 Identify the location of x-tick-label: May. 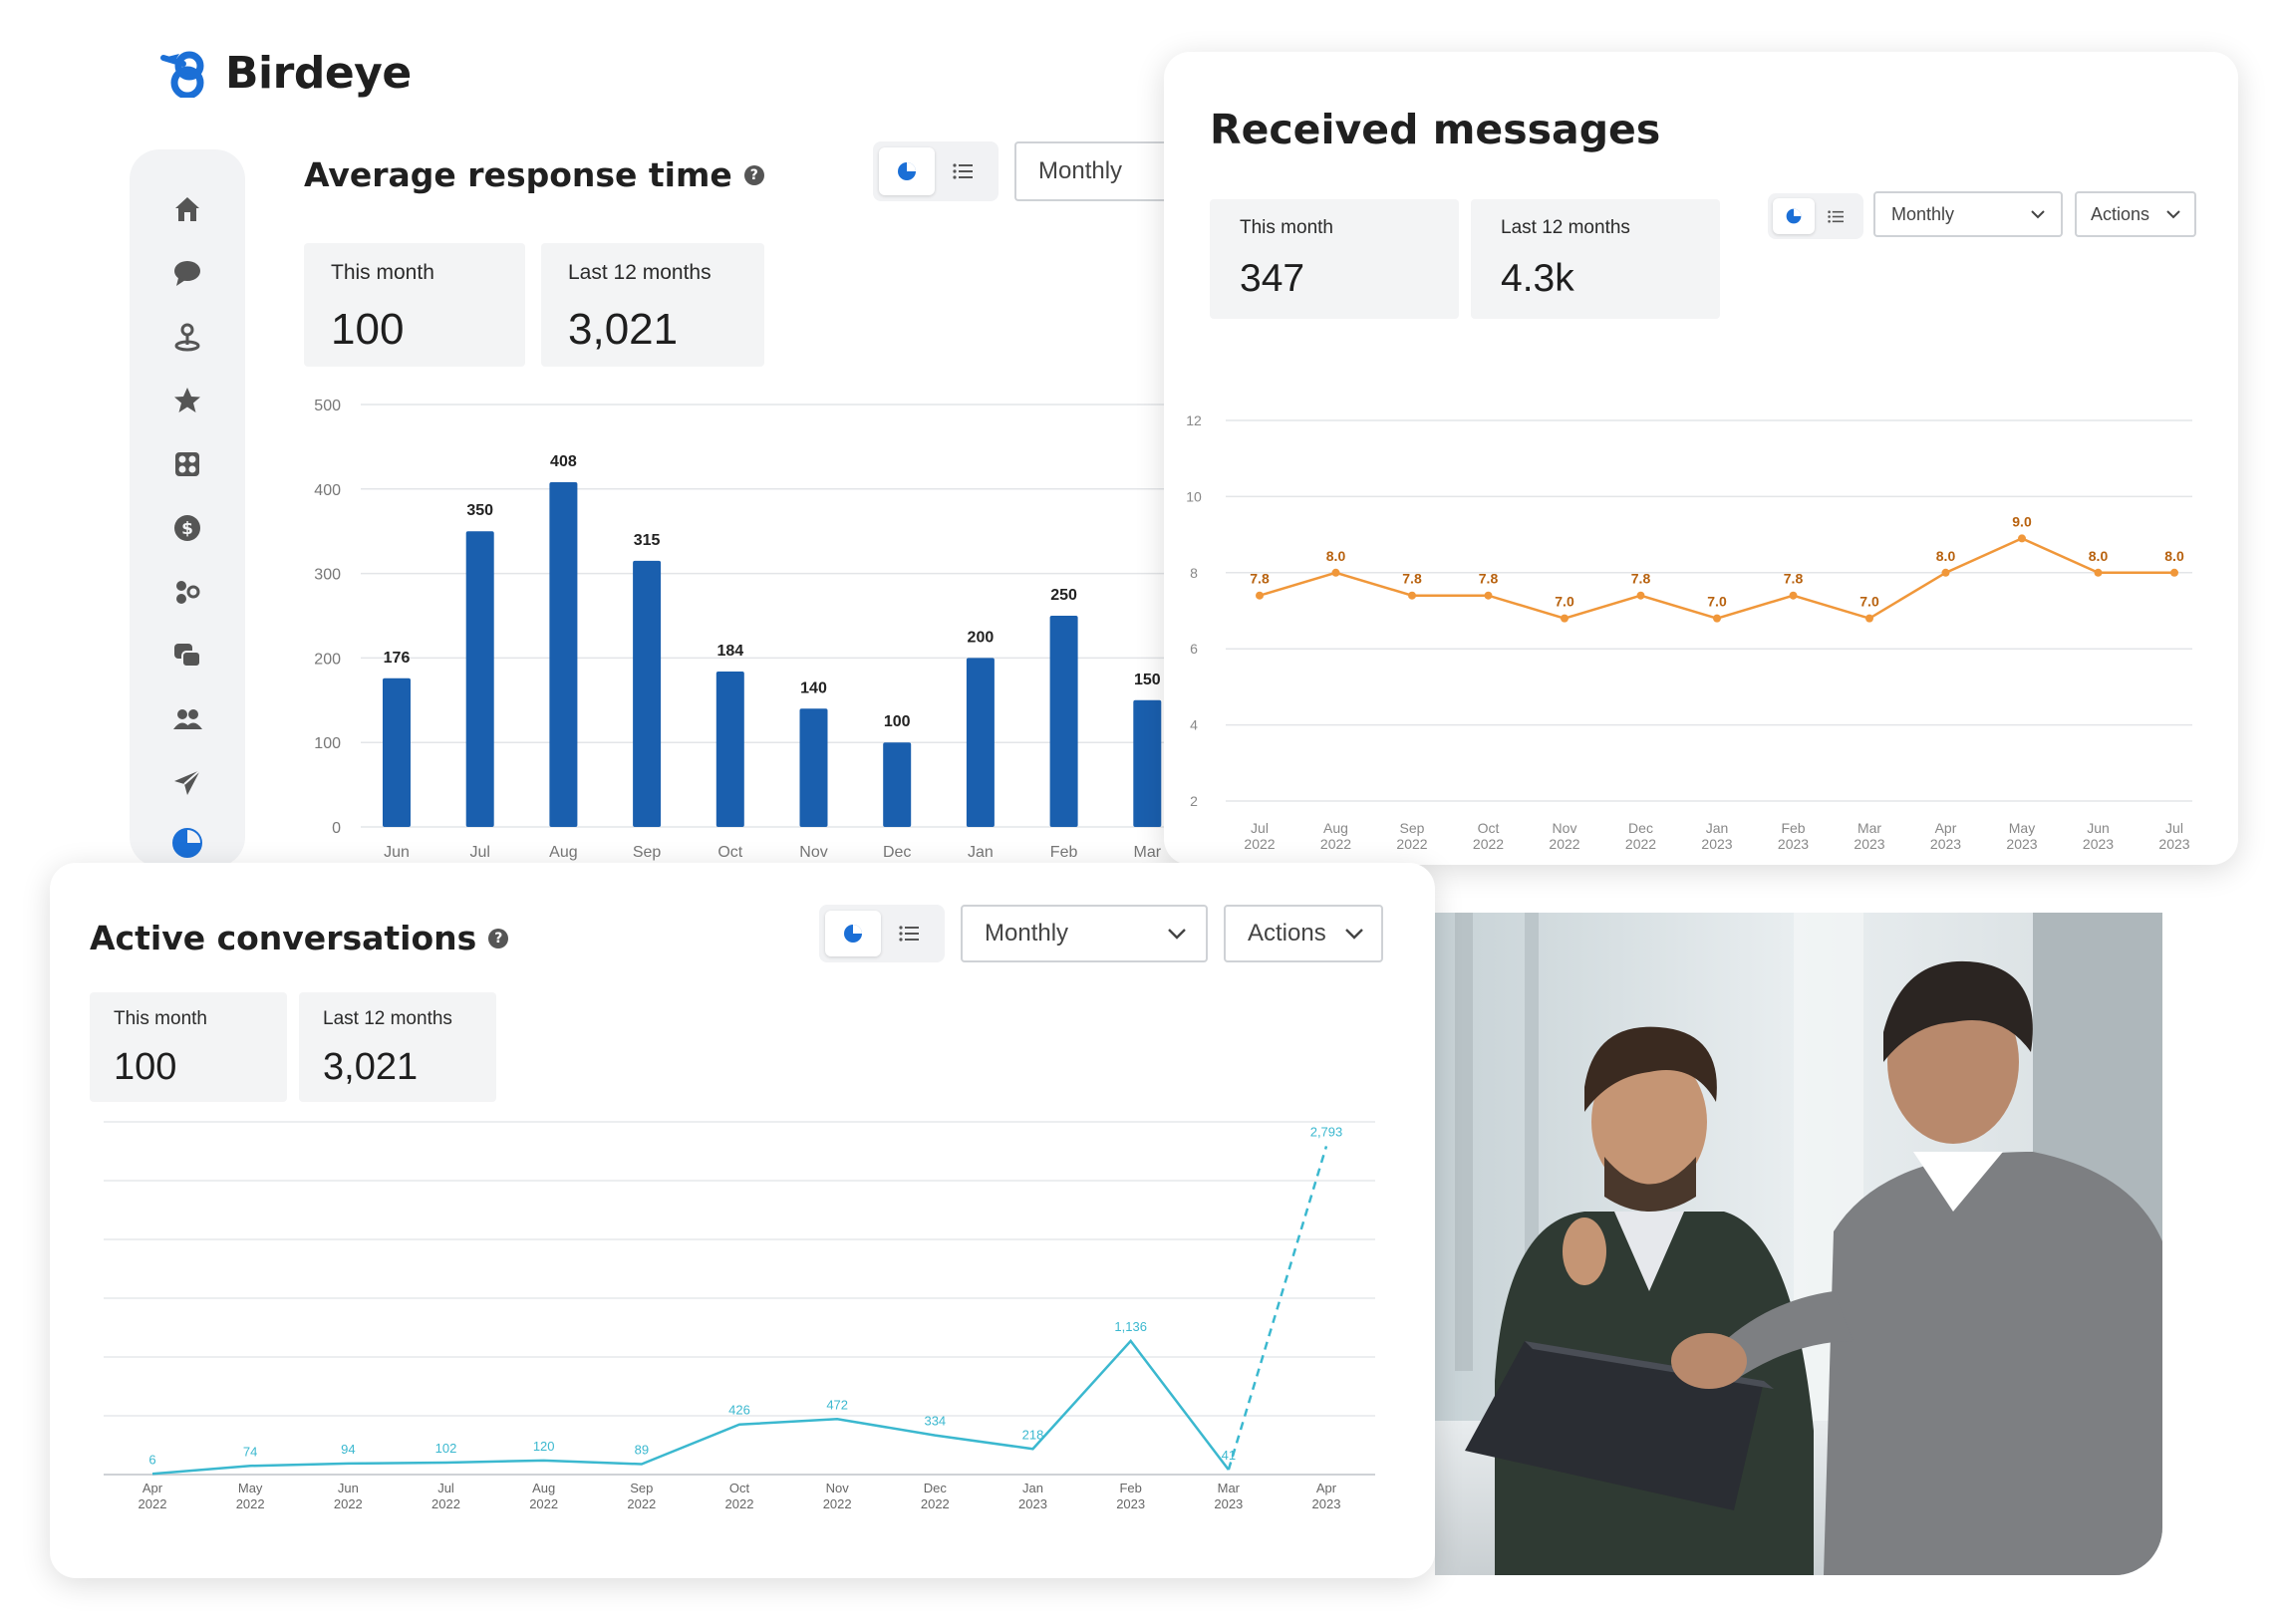
(2022, 828).